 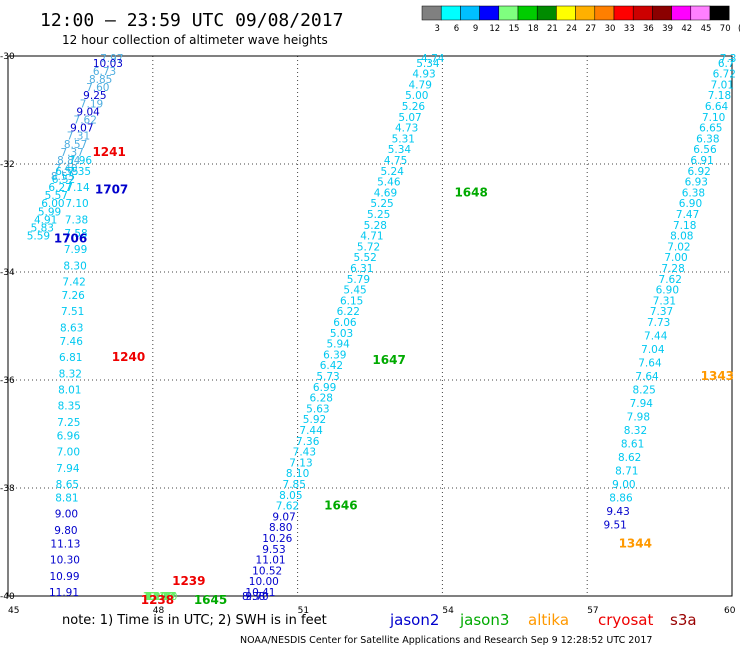 I want to click on wave-height-value: 8.65, so click(x=67, y=485).